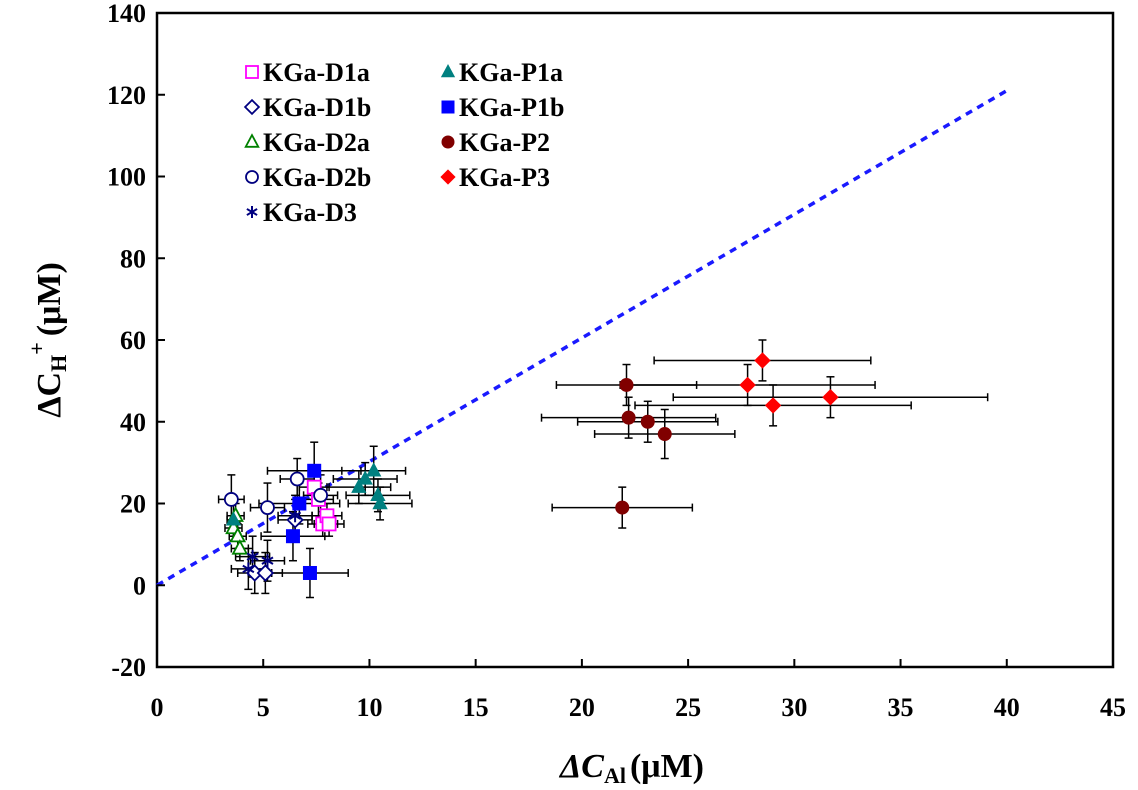 This screenshot has height=790, width=1138. Describe the element at coordinates (133, 258) in the screenshot. I see `y-tick-label: 80` at that location.